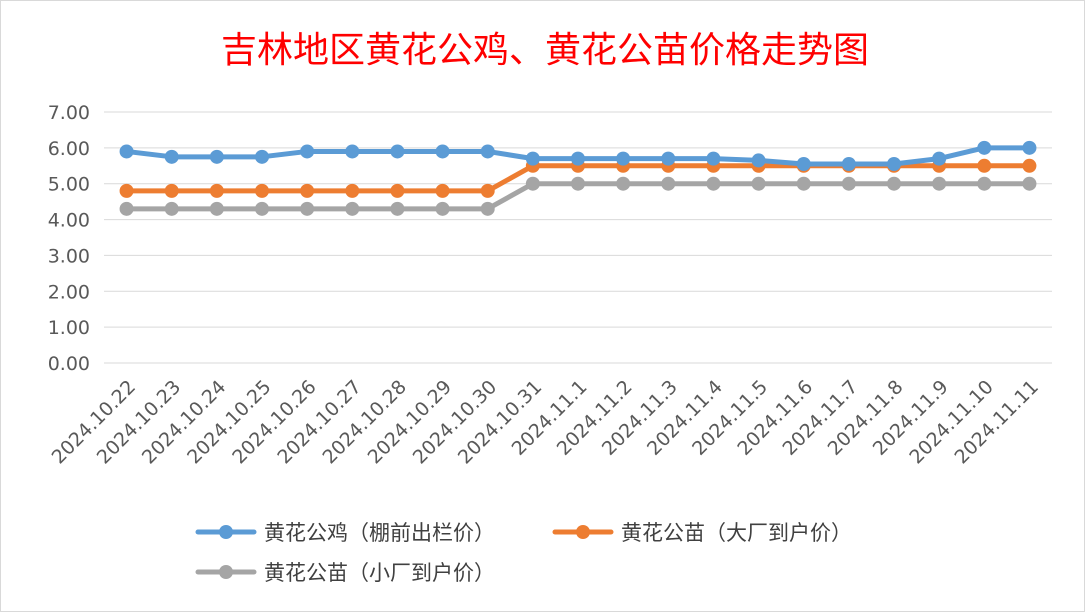 The height and width of the screenshot is (616, 1087). I want to click on legend-label: 黄花公鸡（棚前出栏价）, so click(379, 533).